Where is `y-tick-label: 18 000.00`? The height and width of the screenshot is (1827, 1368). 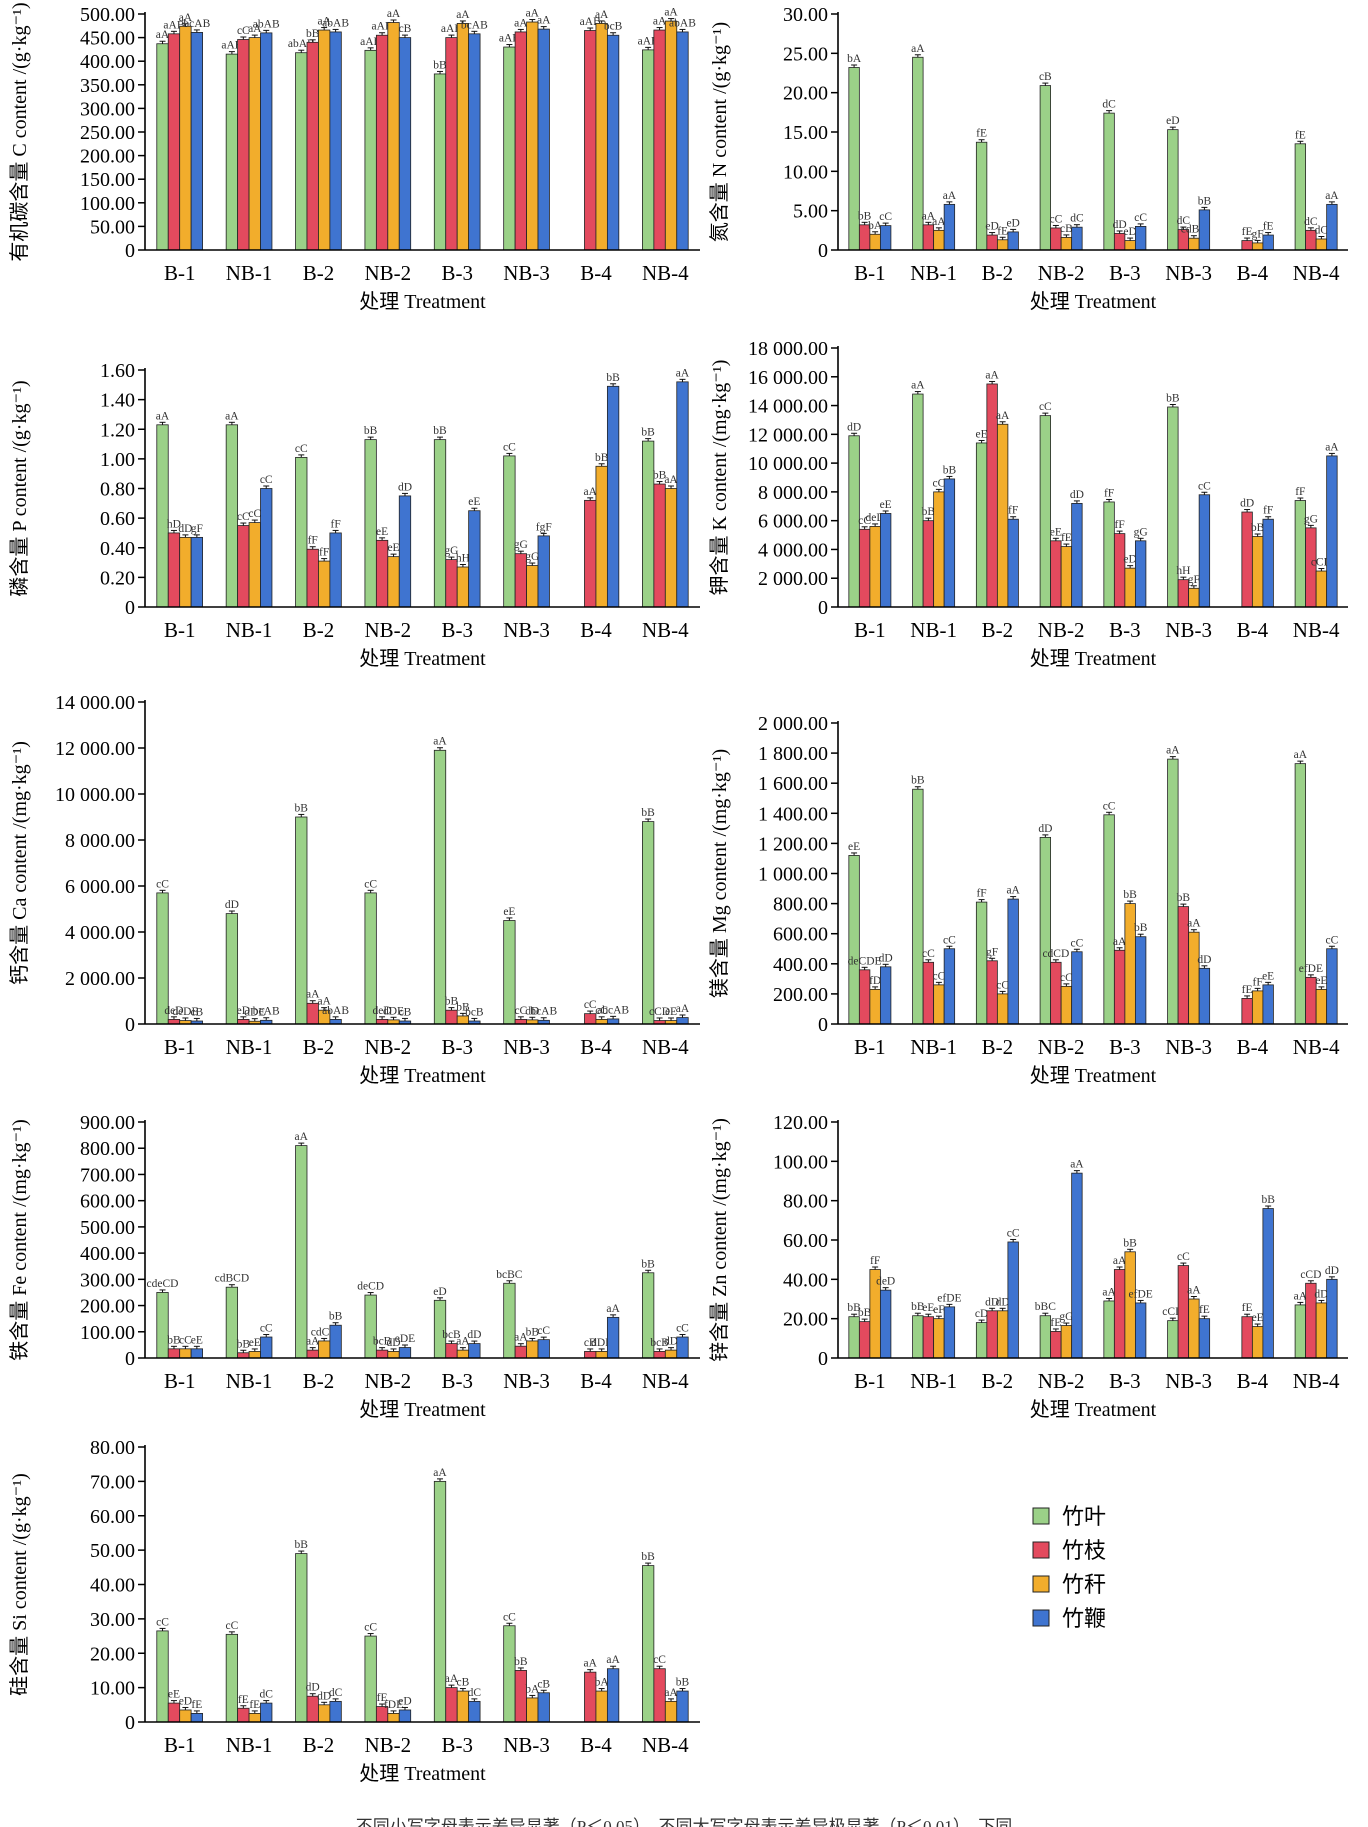
y-tick-label: 18 000.00 is located at coordinates (788, 349).